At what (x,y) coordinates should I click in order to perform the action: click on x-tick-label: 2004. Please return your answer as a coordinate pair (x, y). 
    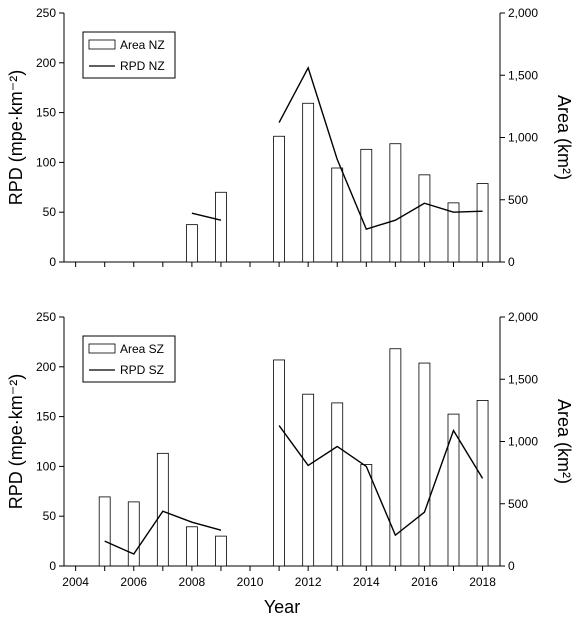
    Looking at the image, I should click on (75, 582).